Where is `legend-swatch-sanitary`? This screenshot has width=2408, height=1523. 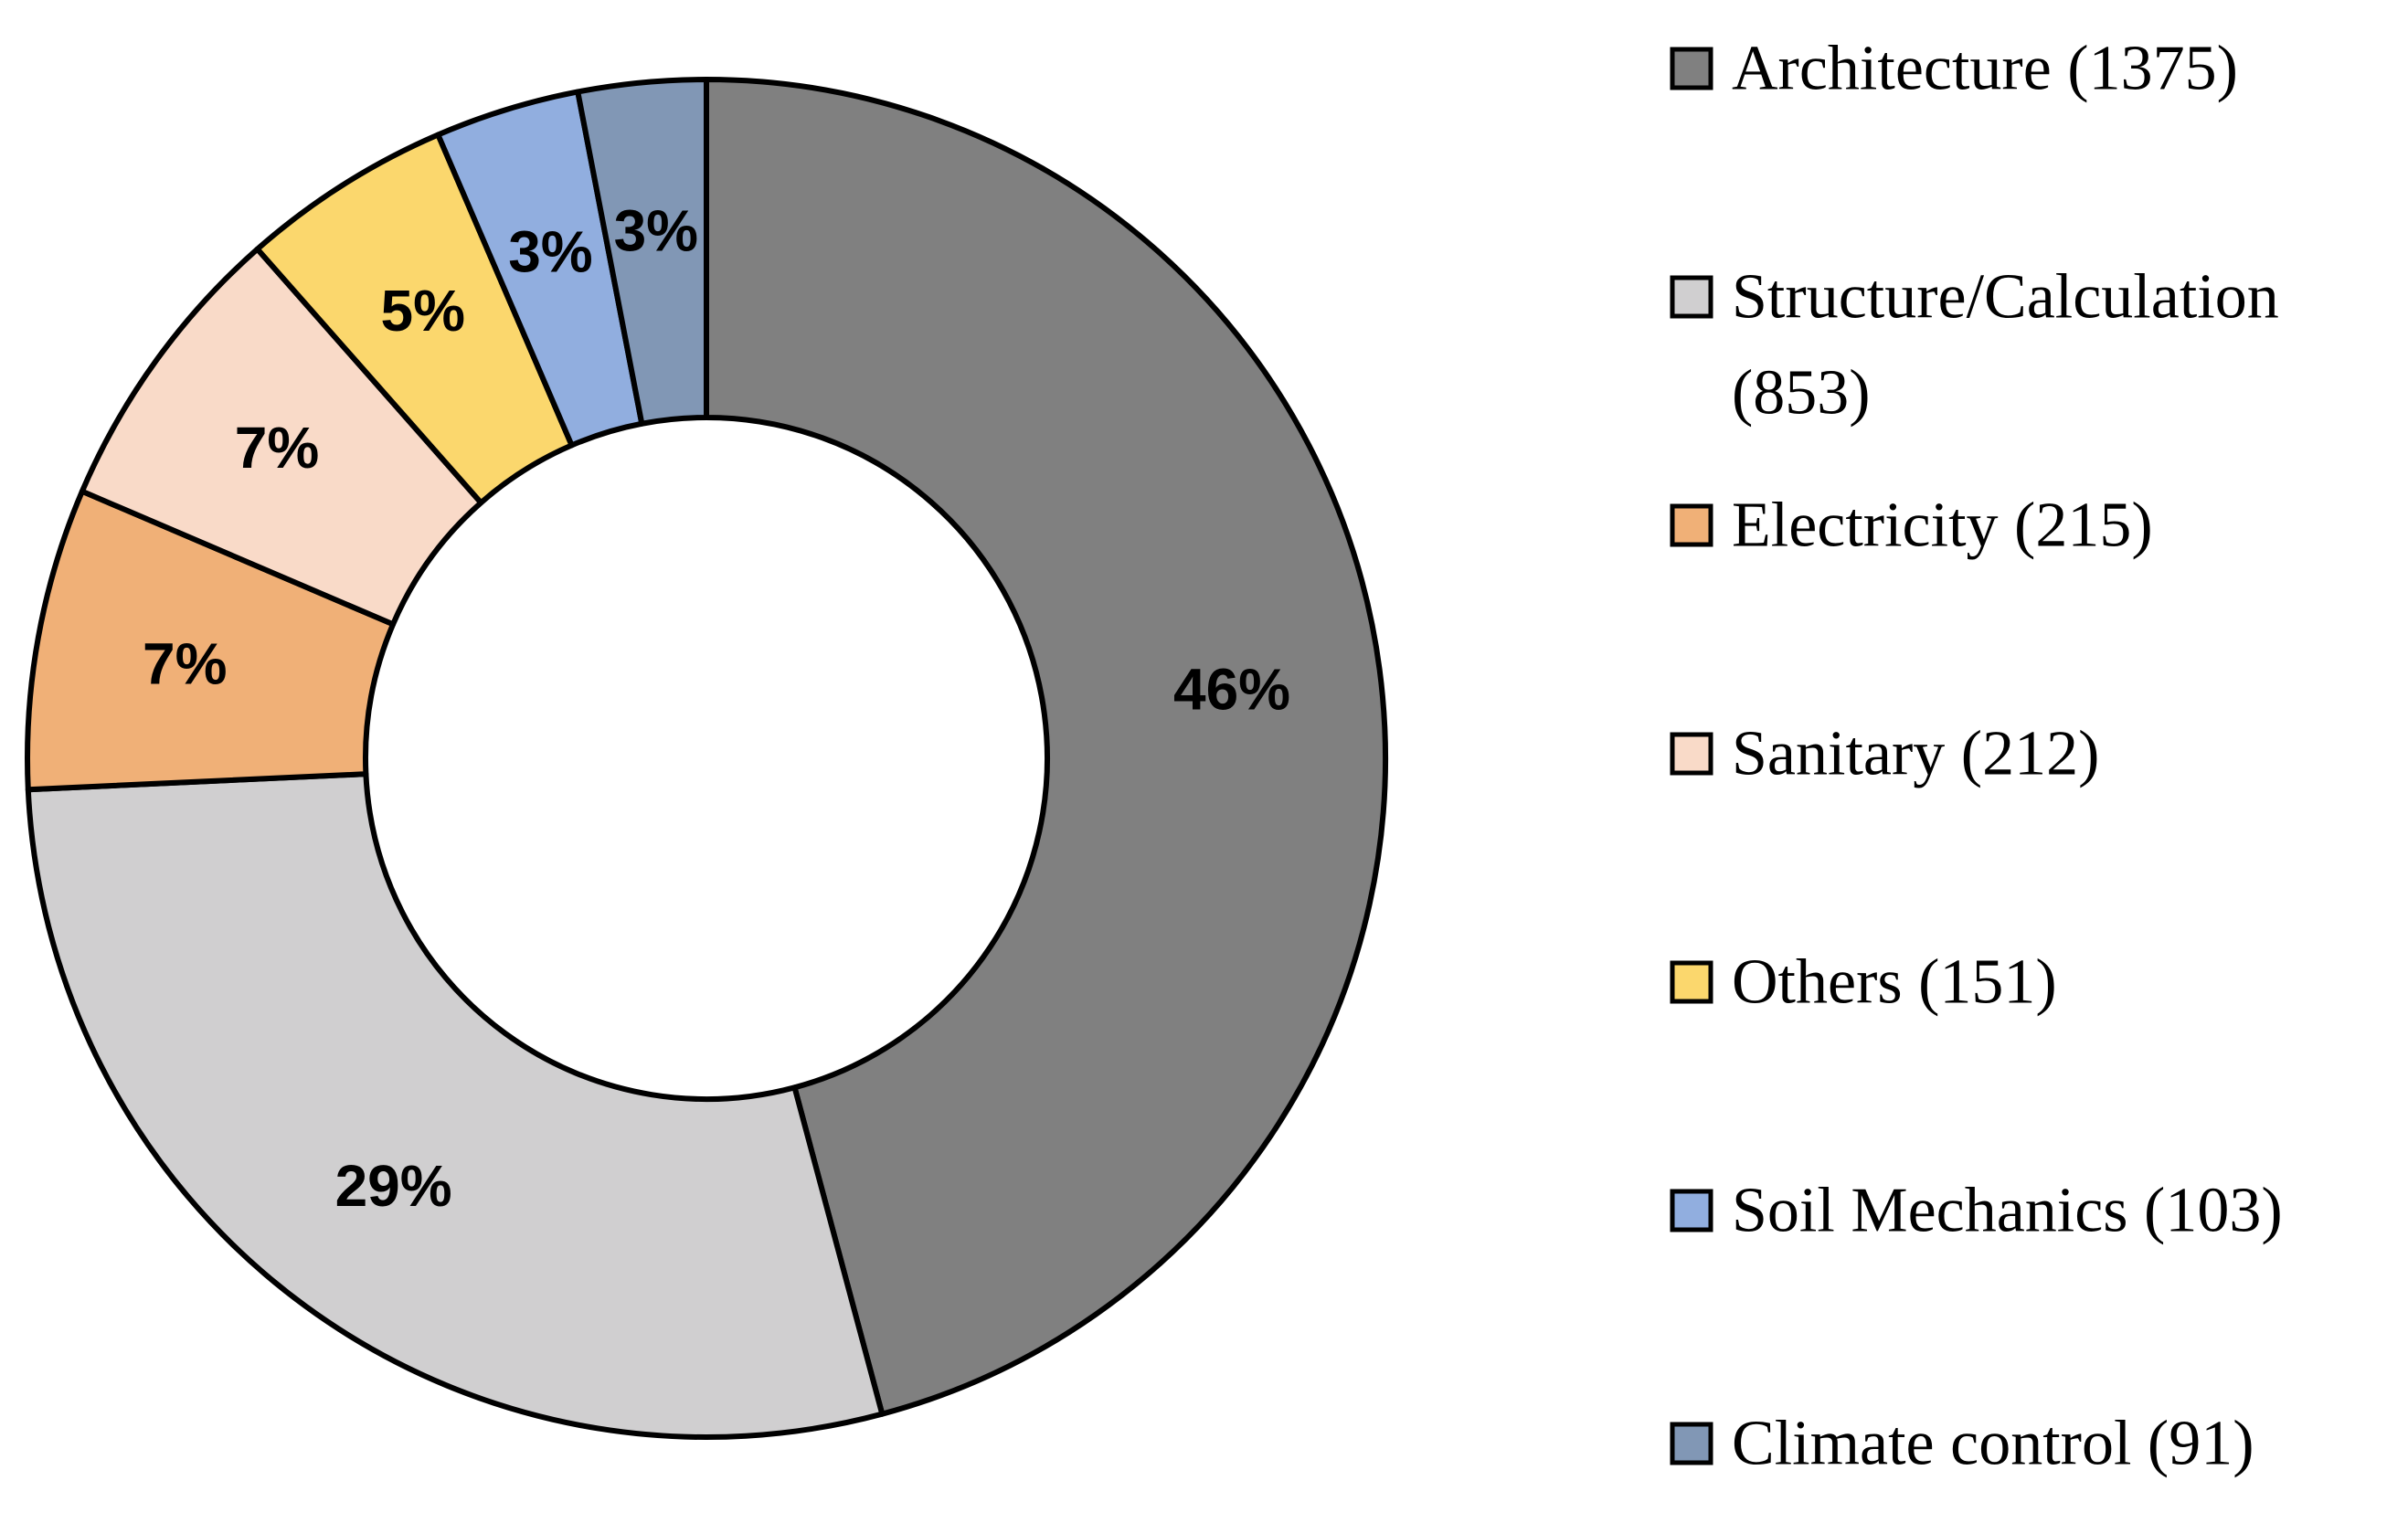 legend-swatch-sanitary is located at coordinates (1692, 754).